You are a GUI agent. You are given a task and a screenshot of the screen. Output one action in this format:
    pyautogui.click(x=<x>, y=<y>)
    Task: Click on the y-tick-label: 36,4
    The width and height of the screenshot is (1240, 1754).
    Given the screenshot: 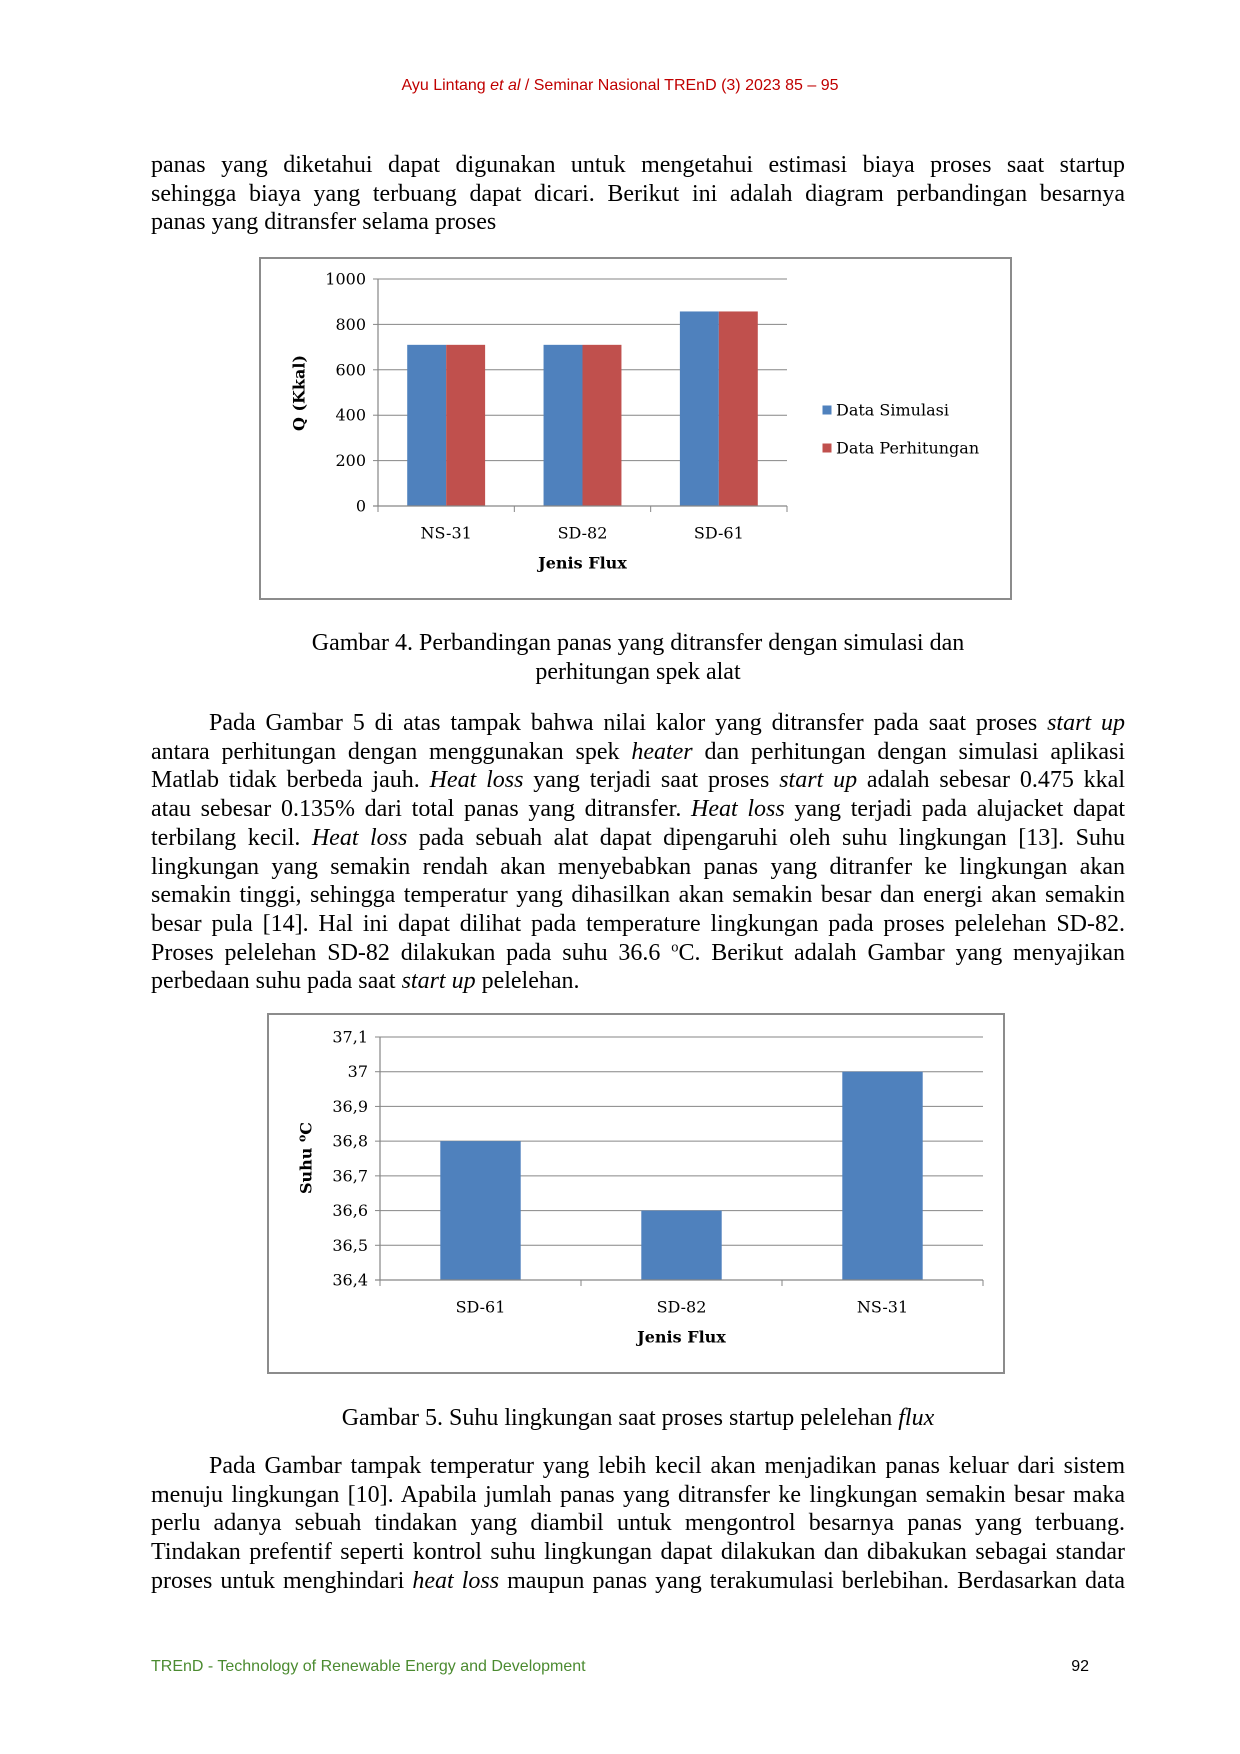 What is the action you would take?
    pyautogui.click(x=350, y=1280)
    